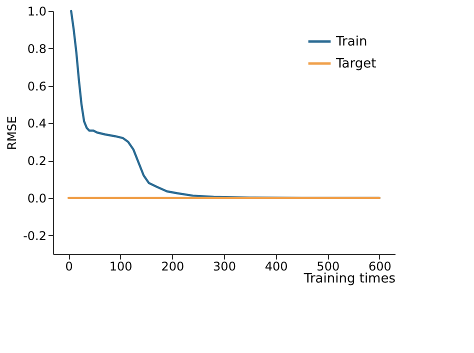 The image size is (474, 353). Describe the element at coordinates (328, 267) in the screenshot. I see `x-tick-label: 500` at that location.